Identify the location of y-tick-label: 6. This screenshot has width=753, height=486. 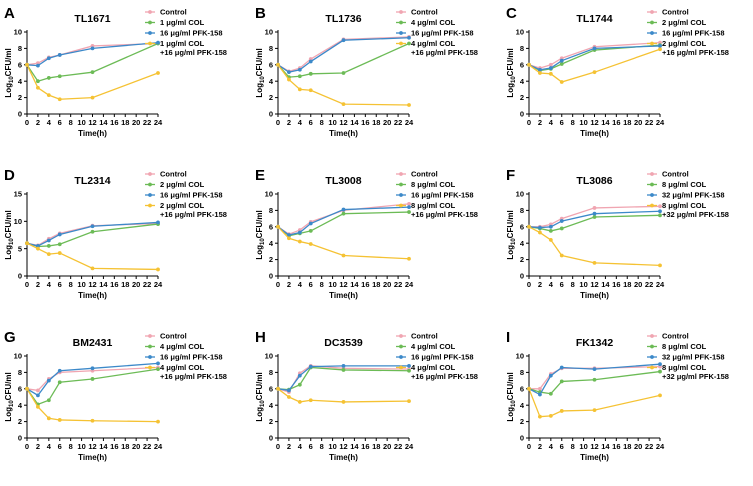
(271, 388).